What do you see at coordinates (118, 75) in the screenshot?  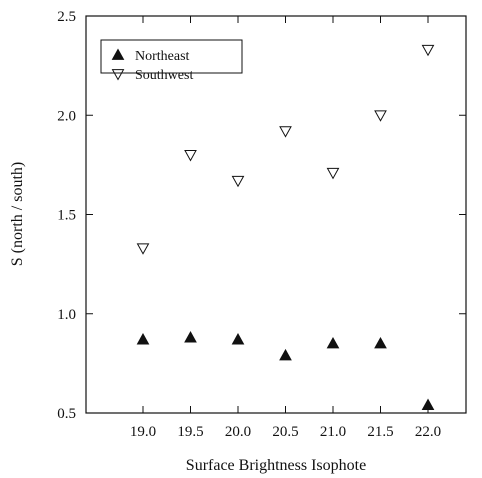 I see `legend-marker-southwest` at bounding box center [118, 75].